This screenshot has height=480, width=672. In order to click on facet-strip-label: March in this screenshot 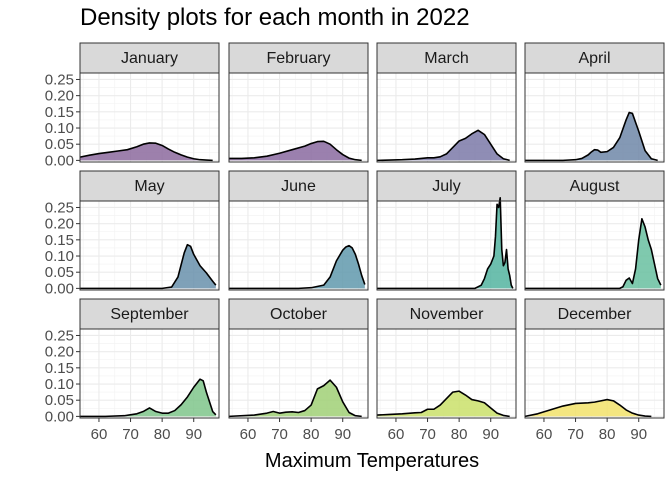, I will do `click(446, 58)`.